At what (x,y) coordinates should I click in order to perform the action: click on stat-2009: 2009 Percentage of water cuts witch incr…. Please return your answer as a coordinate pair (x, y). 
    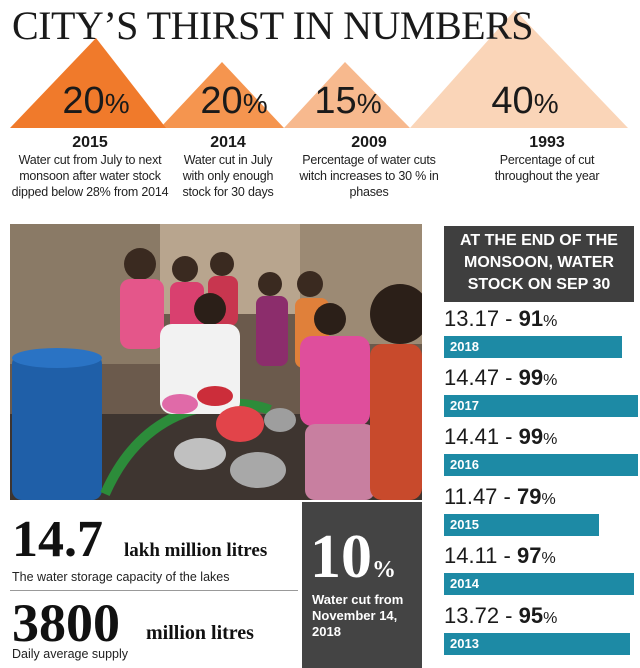
    Looking at the image, I should click on (369, 167).